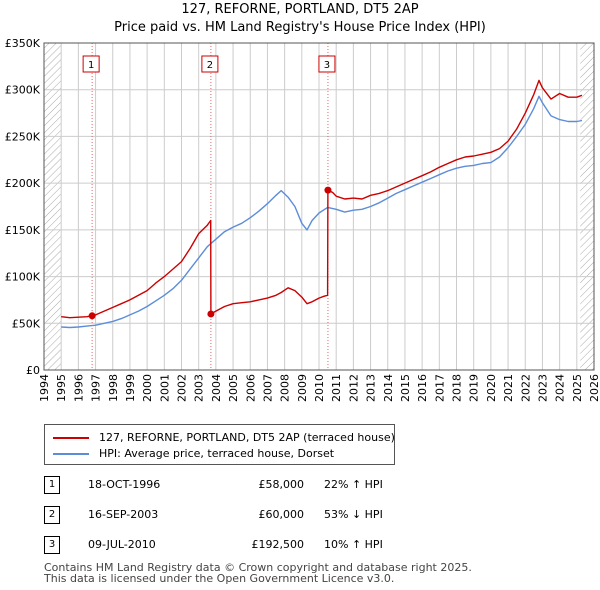 The image size is (600, 590). I want to click on x-tick-label: 2019, so click(474, 388).